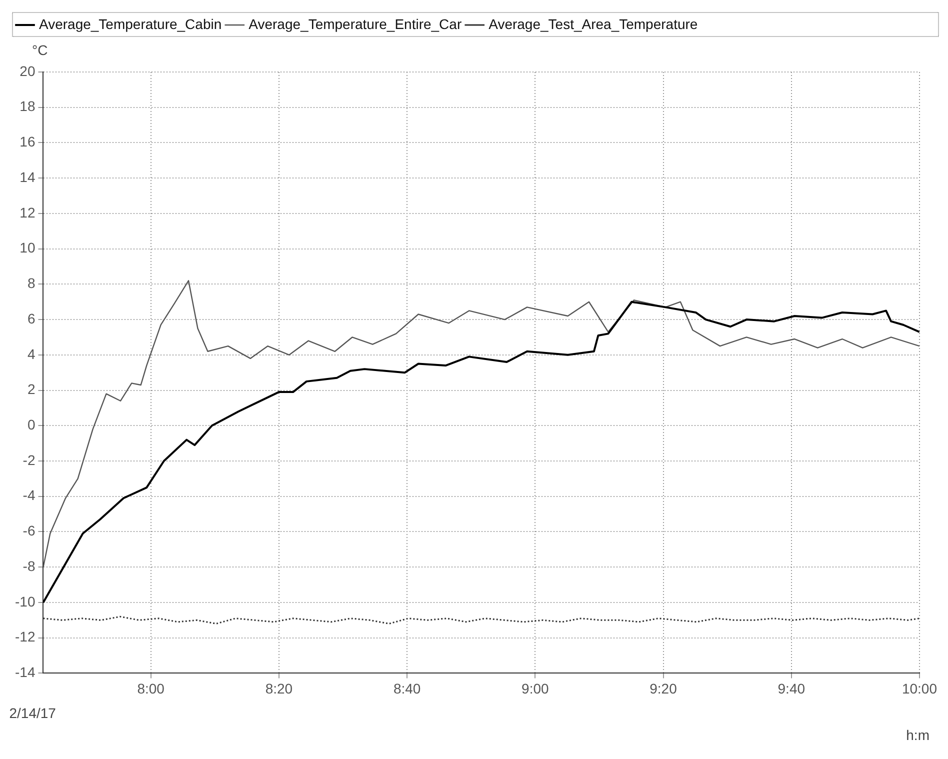 Image resolution: width=948 pixels, height=759 pixels. What do you see at coordinates (31, 424) in the screenshot?
I see `y-tick-label: 0` at bounding box center [31, 424].